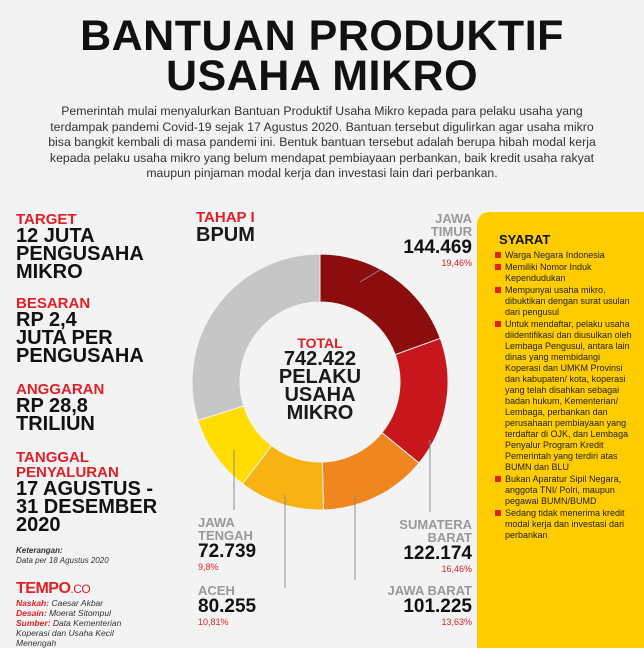  Describe the element at coordinates (225, 529) in the screenshot. I see `province-name: JAWA TENGAH` at that location.